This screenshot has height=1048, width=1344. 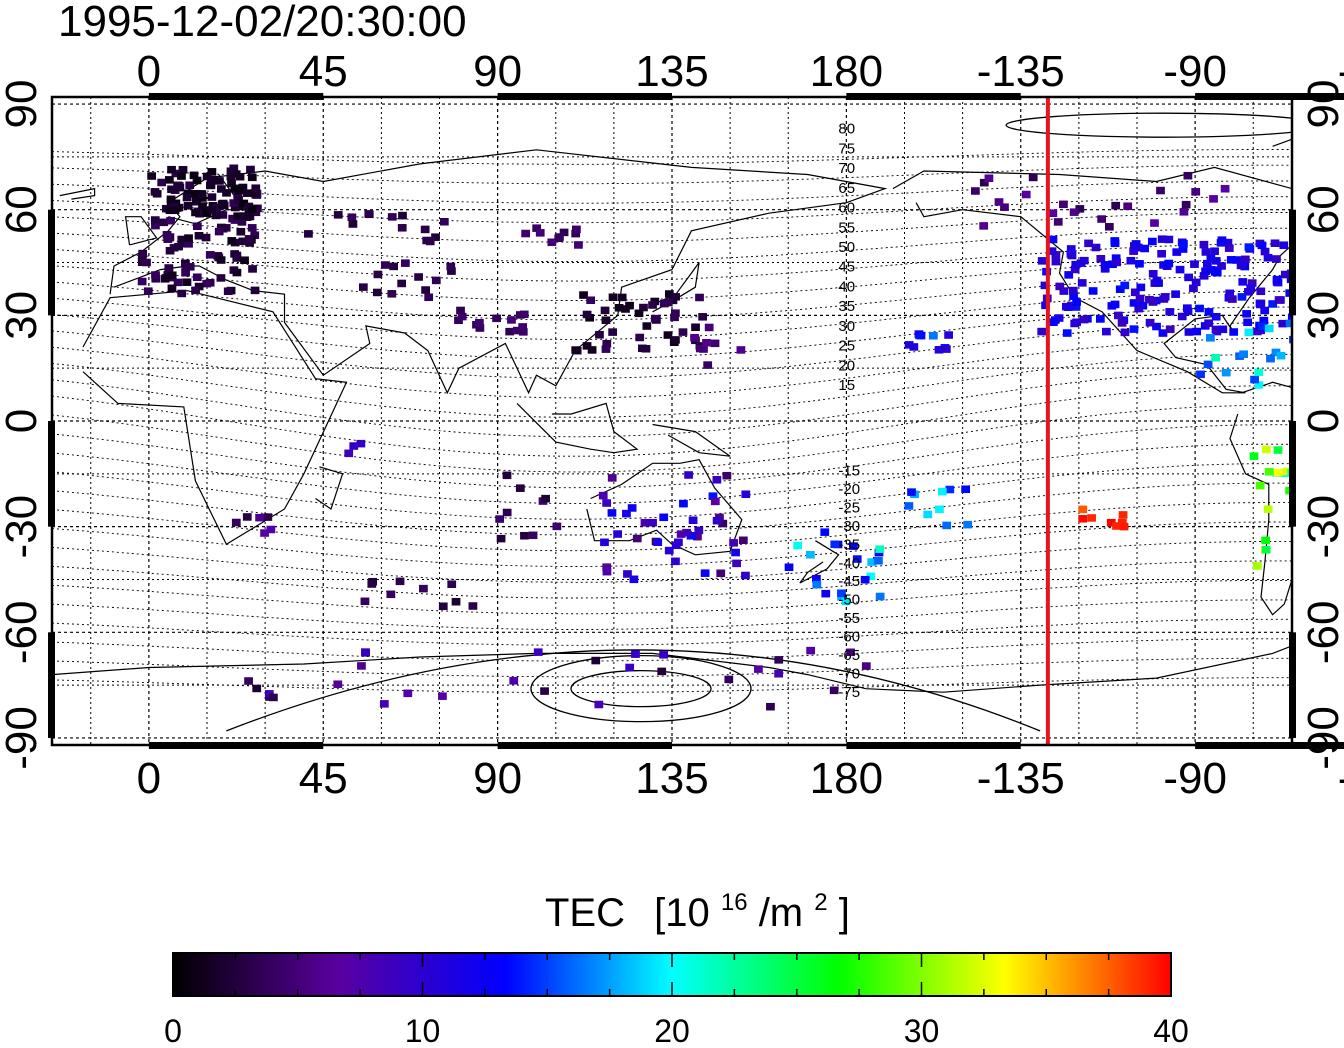 What do you see at coordinates (323, 778) in the screenshot?
I see `x-tick-label-bottom: 45` at bounding box center [323, 778].